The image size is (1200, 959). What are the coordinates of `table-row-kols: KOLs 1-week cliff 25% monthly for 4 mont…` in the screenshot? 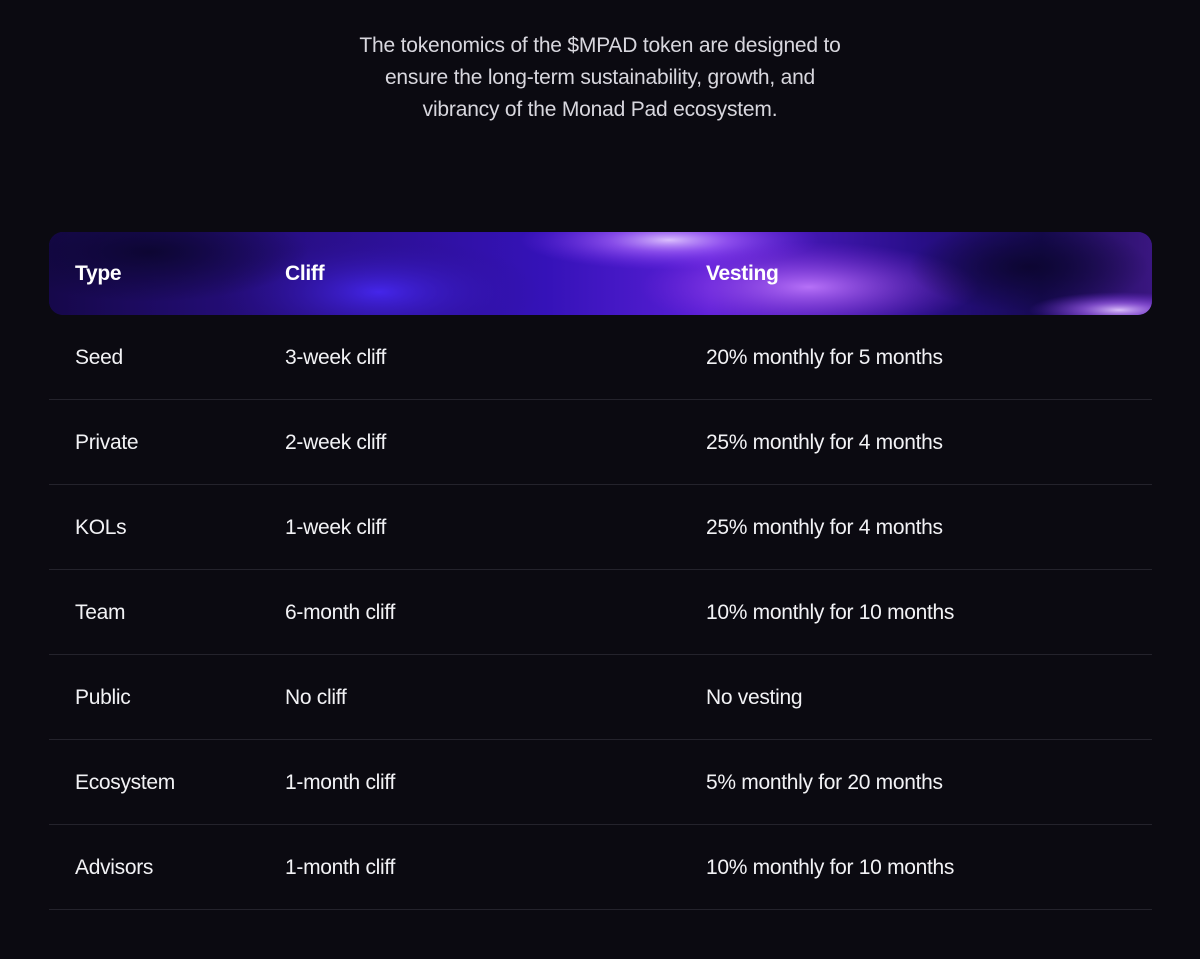 It's located at (600, 527).